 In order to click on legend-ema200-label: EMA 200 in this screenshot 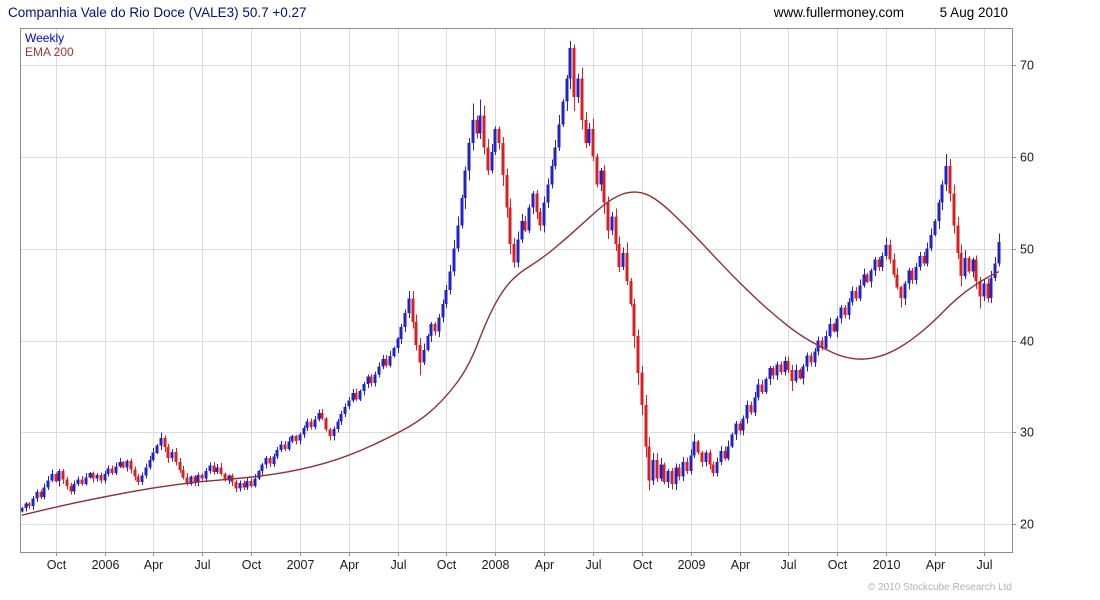, I will do `click(49, 52)`.